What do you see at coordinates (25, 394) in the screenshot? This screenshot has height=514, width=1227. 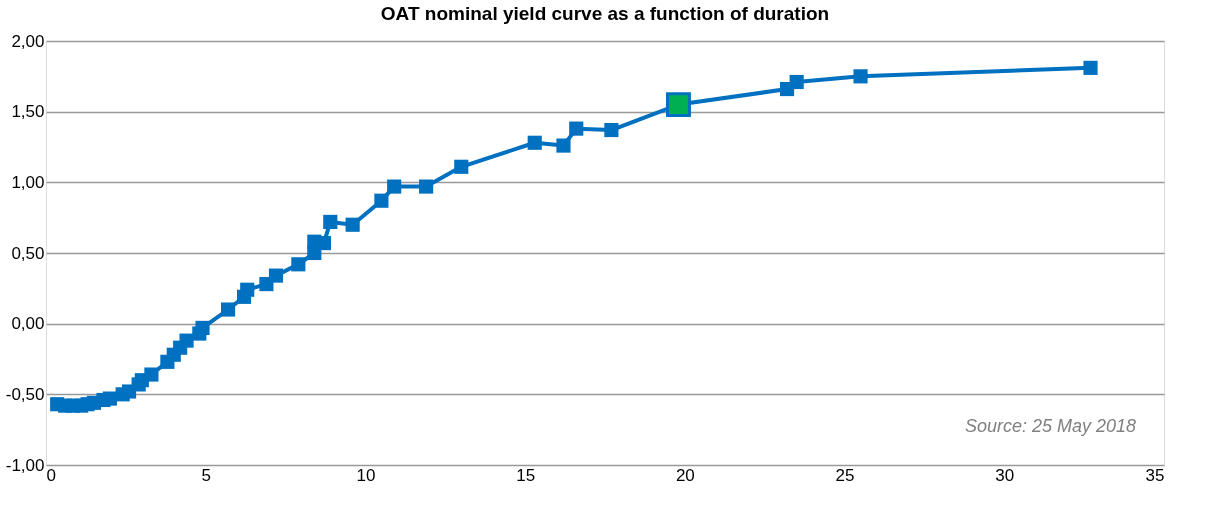 I see `y-tick-label: -0,50` at bounding box center [25, 394].